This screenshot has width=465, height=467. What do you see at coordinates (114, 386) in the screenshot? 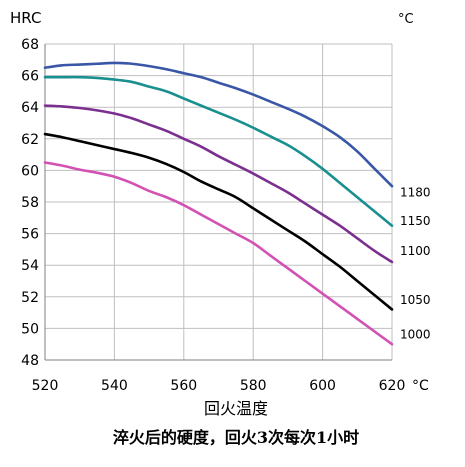
I see `x-tick-label: 540` at bounding box center [114, 386].